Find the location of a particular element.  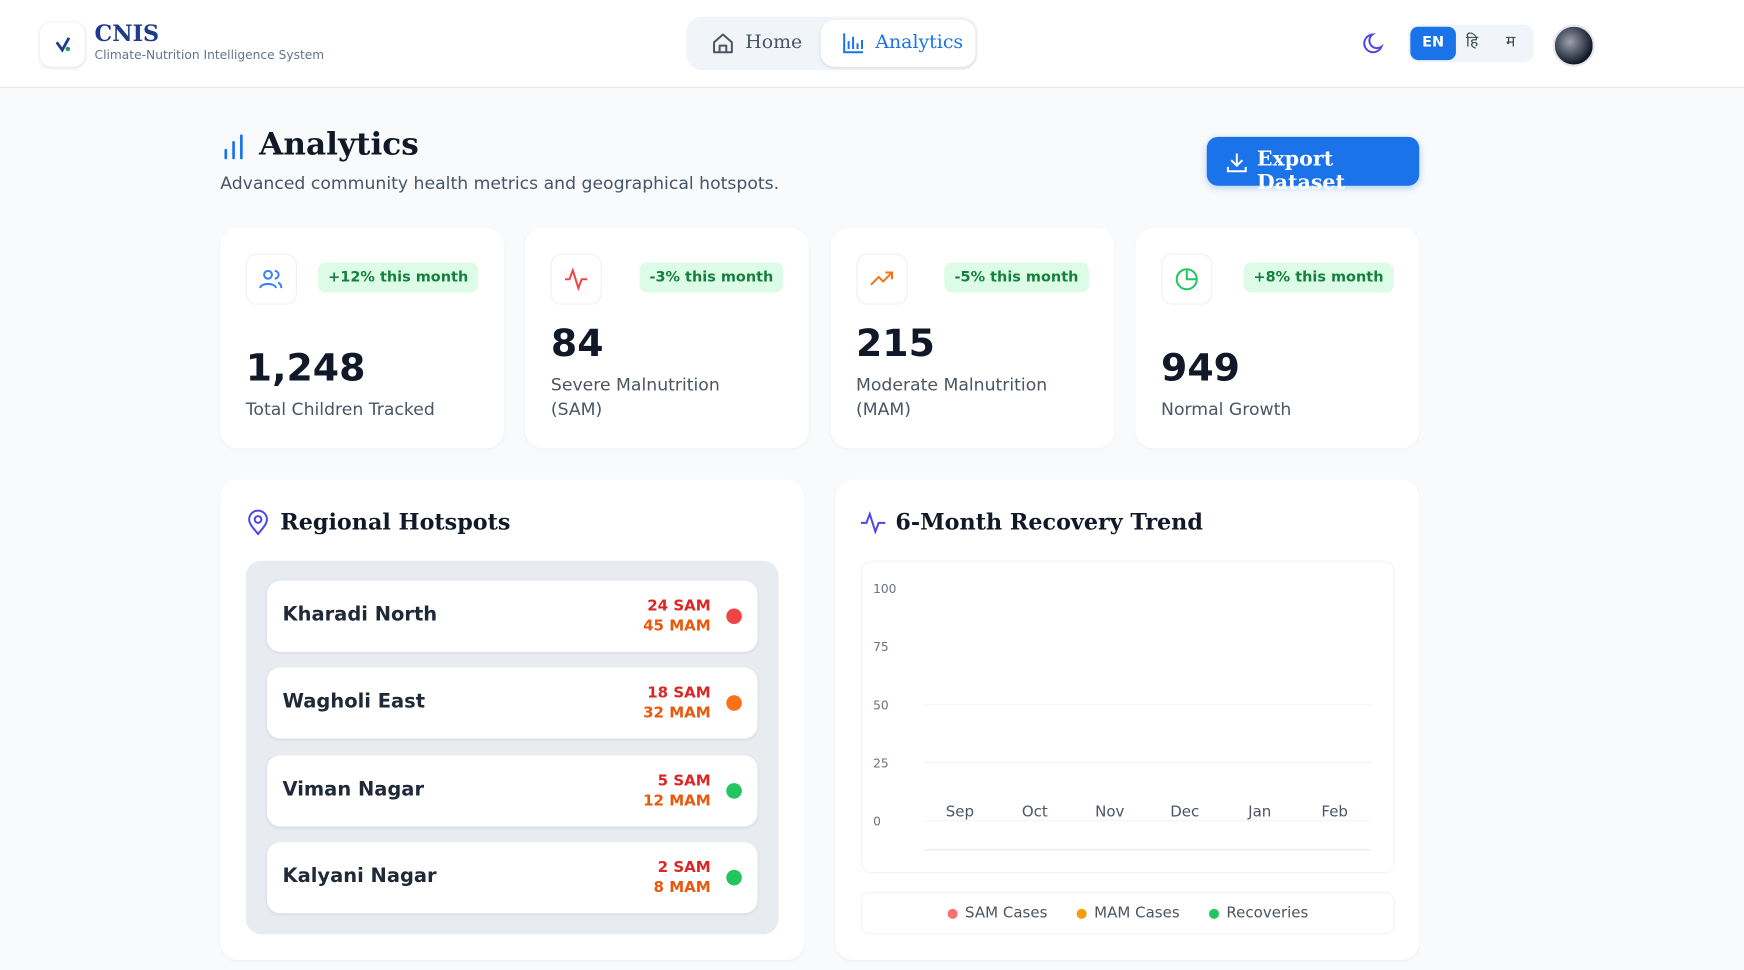

stat-value: 84 is located at coordinates (577, 343).